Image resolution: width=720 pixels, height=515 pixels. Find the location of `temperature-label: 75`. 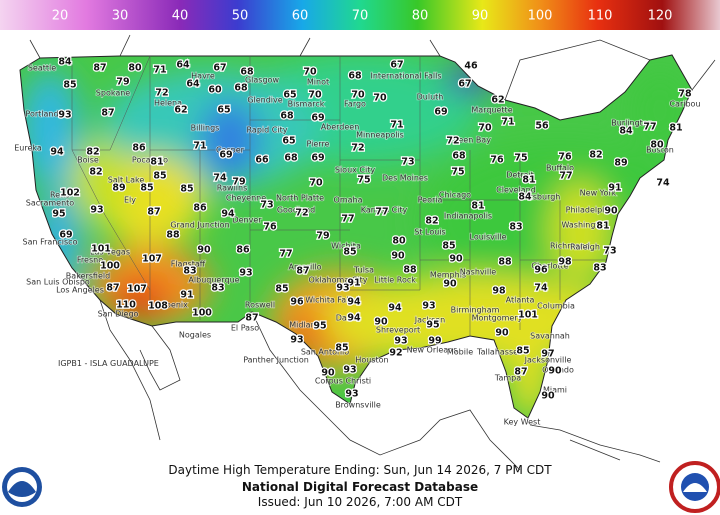

temperature-label: 75 is located at coordinates (520, 158).